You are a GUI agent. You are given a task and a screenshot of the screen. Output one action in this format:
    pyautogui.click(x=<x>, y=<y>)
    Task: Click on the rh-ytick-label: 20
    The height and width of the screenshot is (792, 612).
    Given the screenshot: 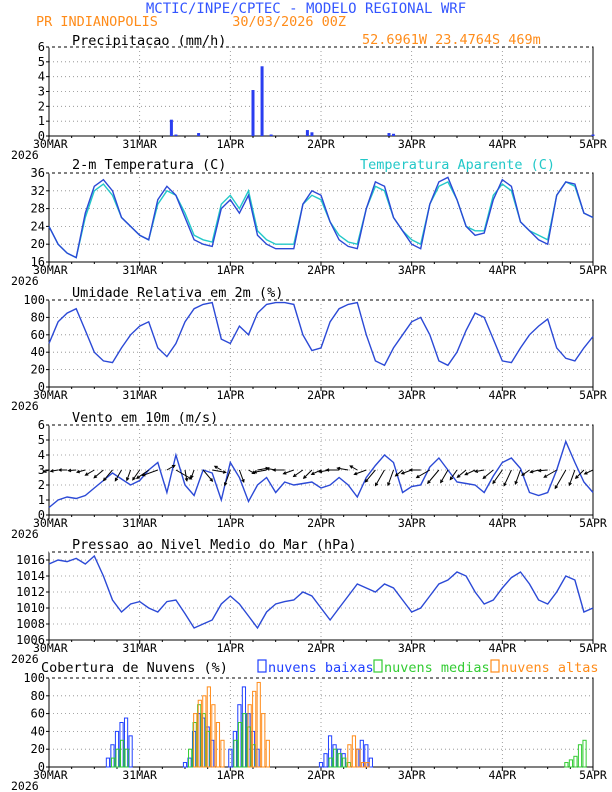 What is the action you would take?
    pyautogui.click(x=38, y=370)
    